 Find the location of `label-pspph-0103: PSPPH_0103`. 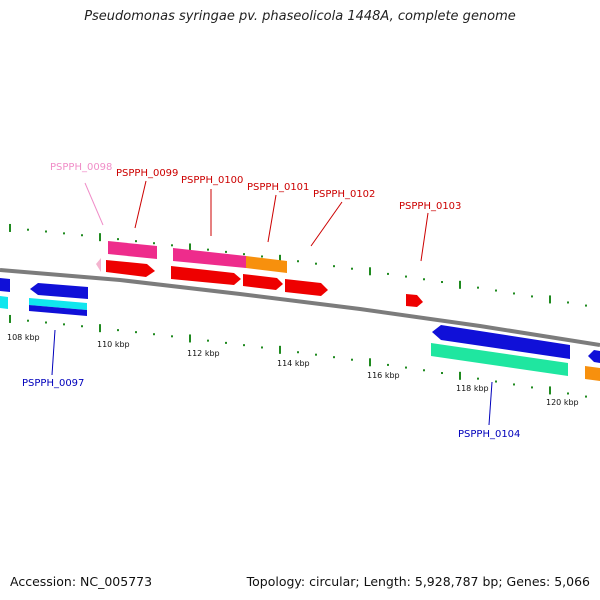

label-pspph-0103: PSPPH_0103 is located at coordinates (430, 206).